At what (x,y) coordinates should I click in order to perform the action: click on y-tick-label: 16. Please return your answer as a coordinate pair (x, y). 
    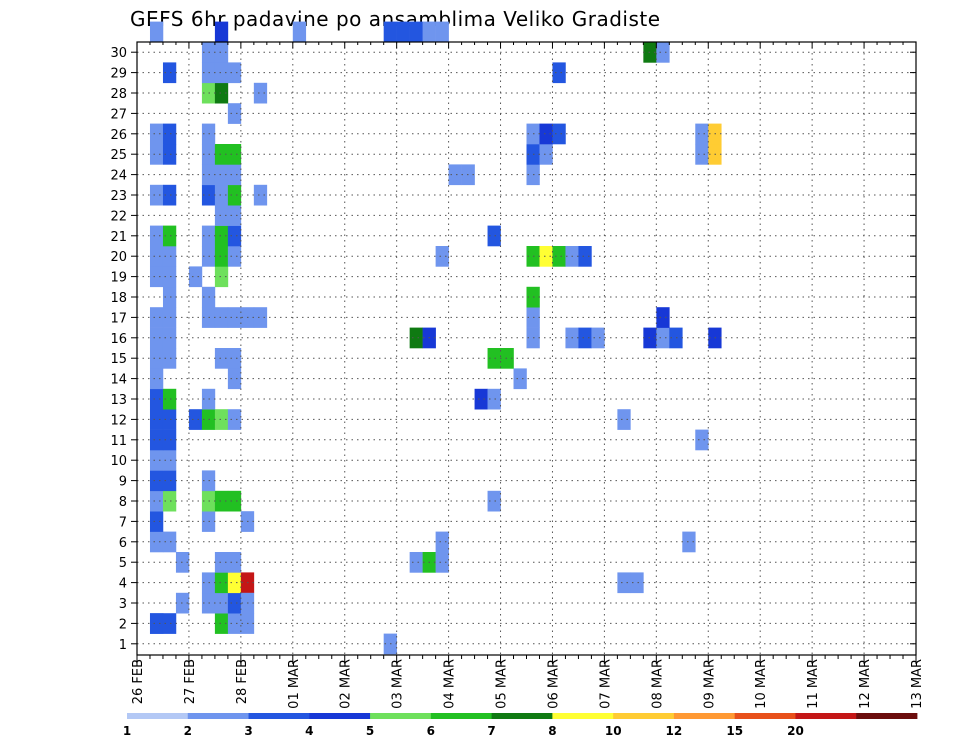
    Looking at the image, I should click on (118, 339).